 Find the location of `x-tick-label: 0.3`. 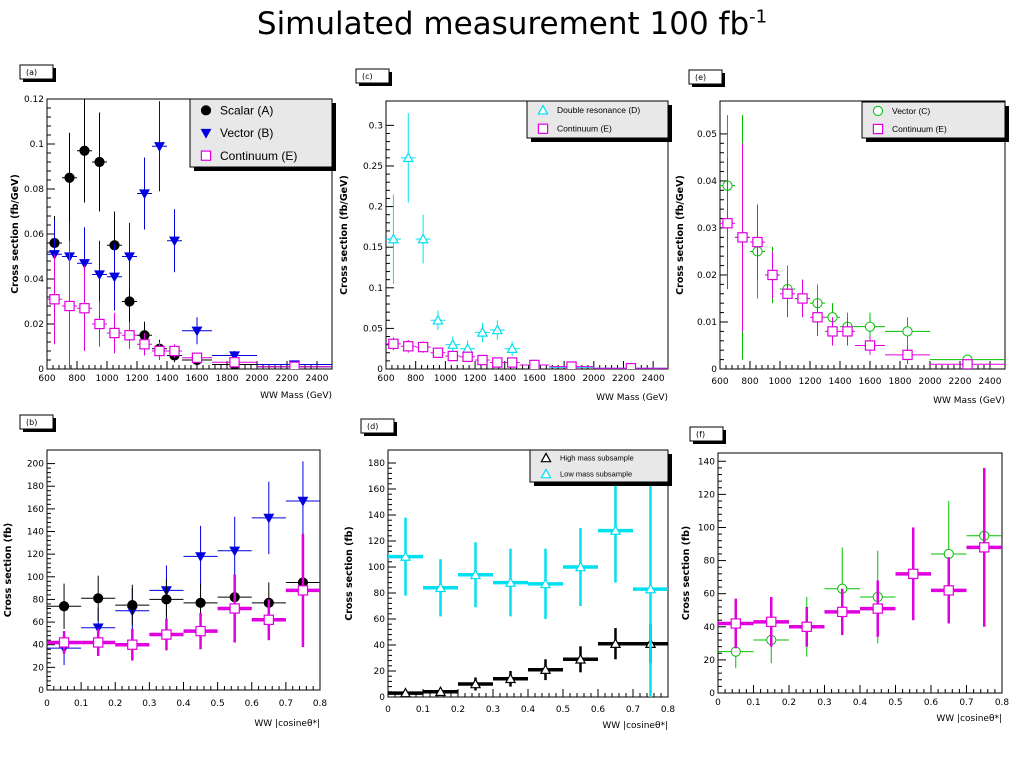

x-tick-label: 0.3 is located at coordinates (149, 704).